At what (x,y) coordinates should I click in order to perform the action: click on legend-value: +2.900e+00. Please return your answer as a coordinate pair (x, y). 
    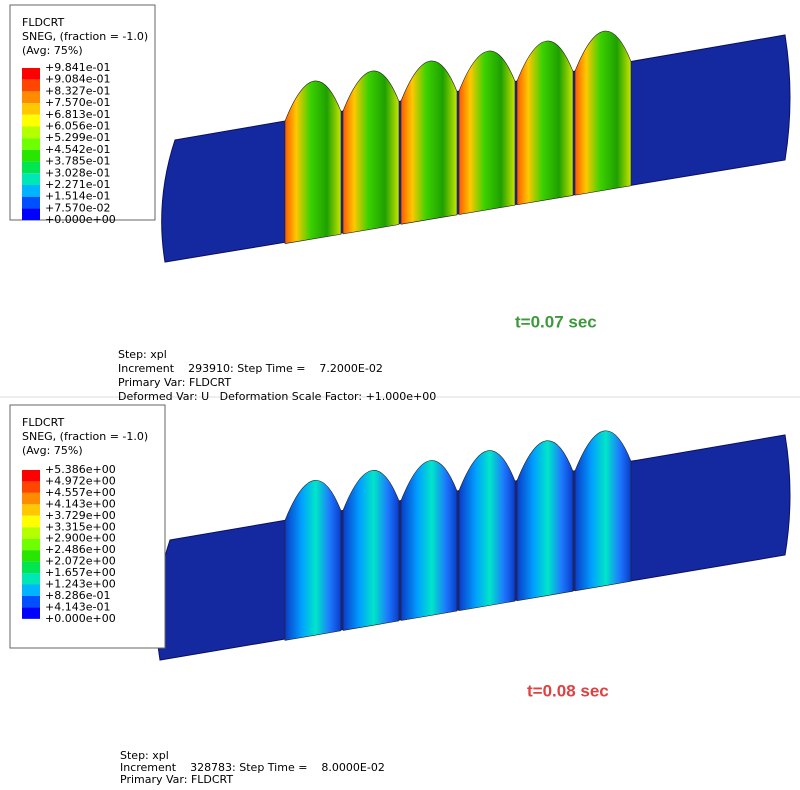
    Looking at the image, I should click on (80, 538).